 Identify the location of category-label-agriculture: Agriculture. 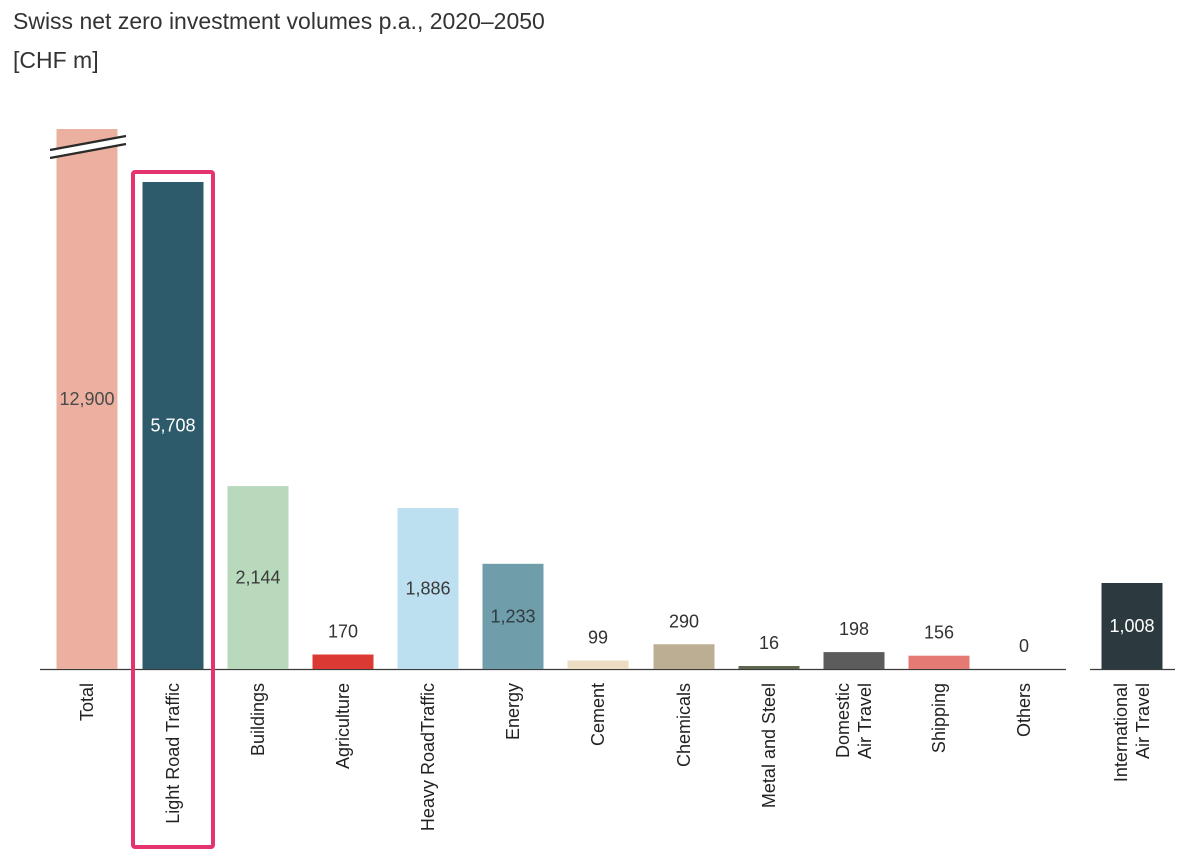
(343, 726).